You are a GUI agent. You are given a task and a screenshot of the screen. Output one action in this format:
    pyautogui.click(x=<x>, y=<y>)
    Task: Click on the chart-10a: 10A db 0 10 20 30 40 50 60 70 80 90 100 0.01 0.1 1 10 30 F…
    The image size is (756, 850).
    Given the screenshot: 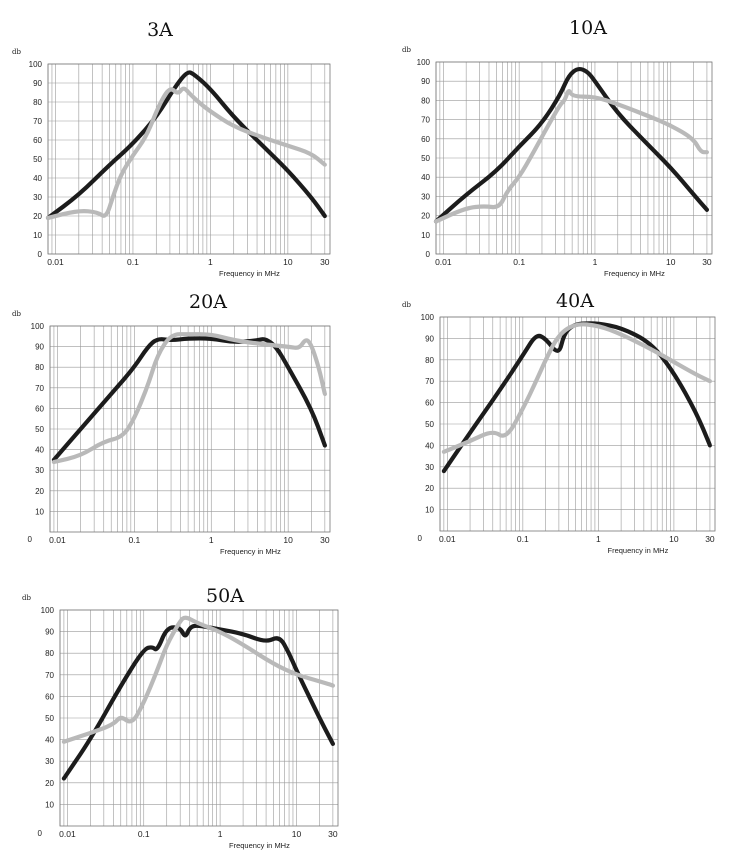 What is the action you would take?
    pyautogui.click(x=565, y=146)
    